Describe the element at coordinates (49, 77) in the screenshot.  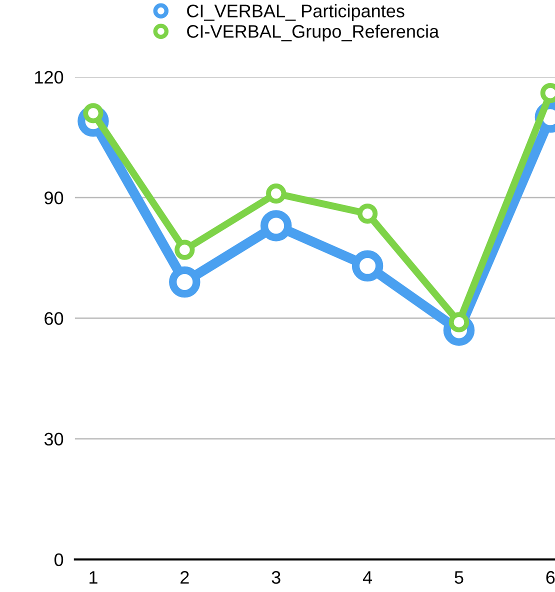
I see `y-tick-label: 120` at that location.